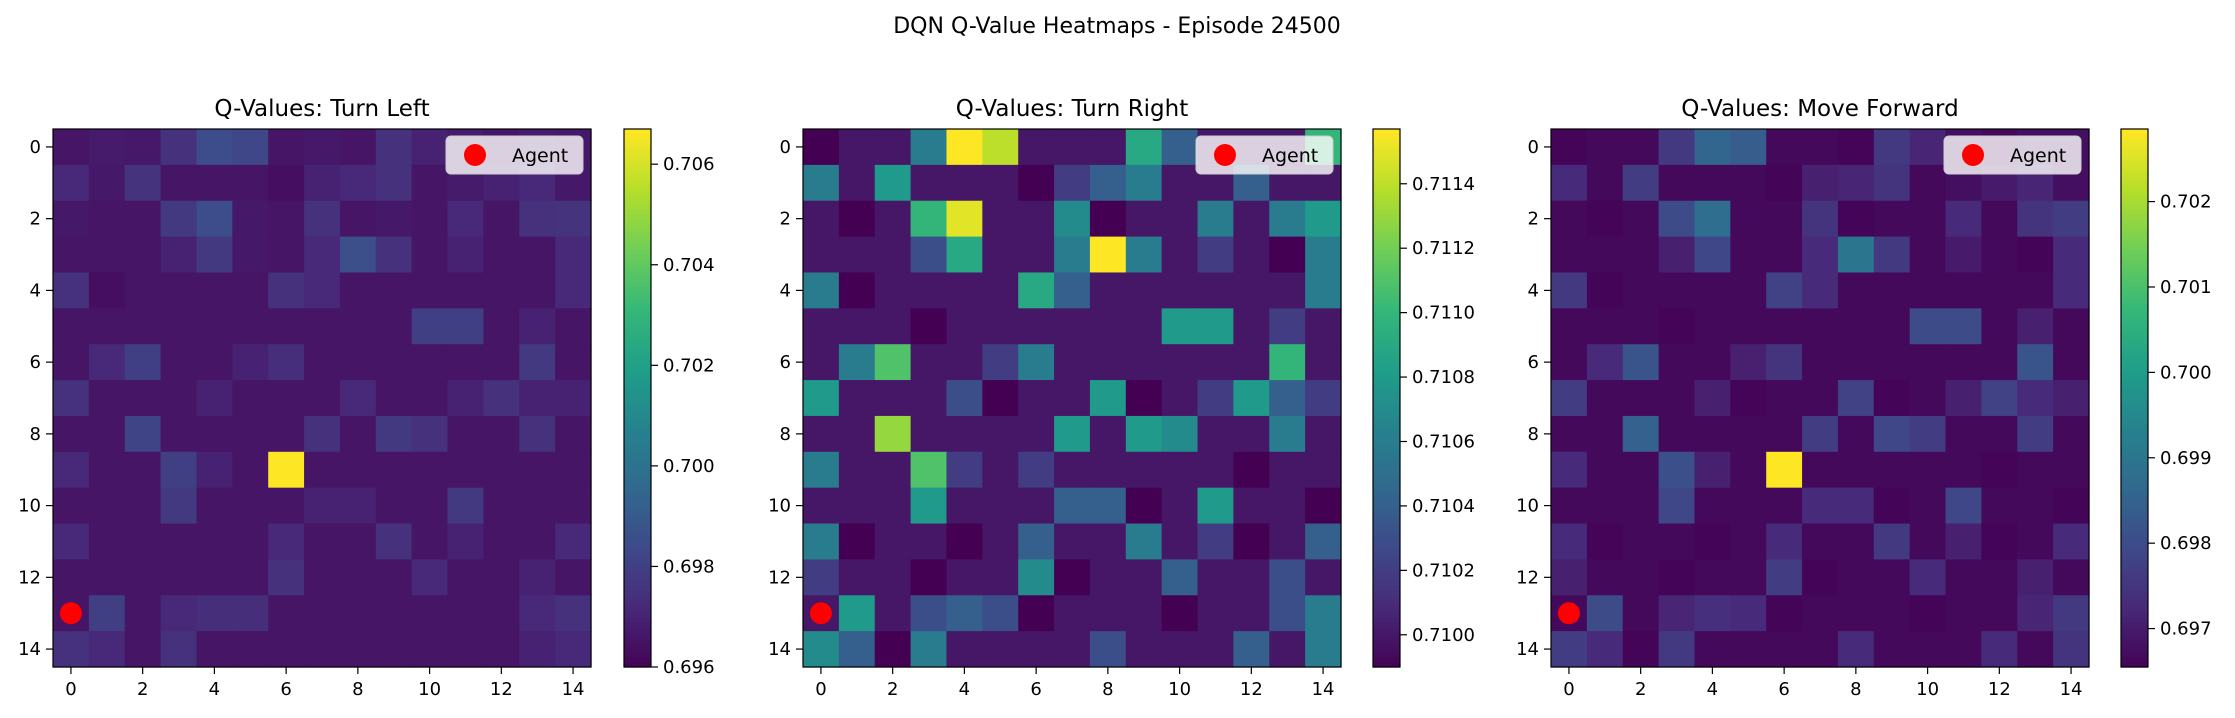  Describe the element at coordinates (779, 649) in the screenshot. I see `y-tick-label: 14` at that location.